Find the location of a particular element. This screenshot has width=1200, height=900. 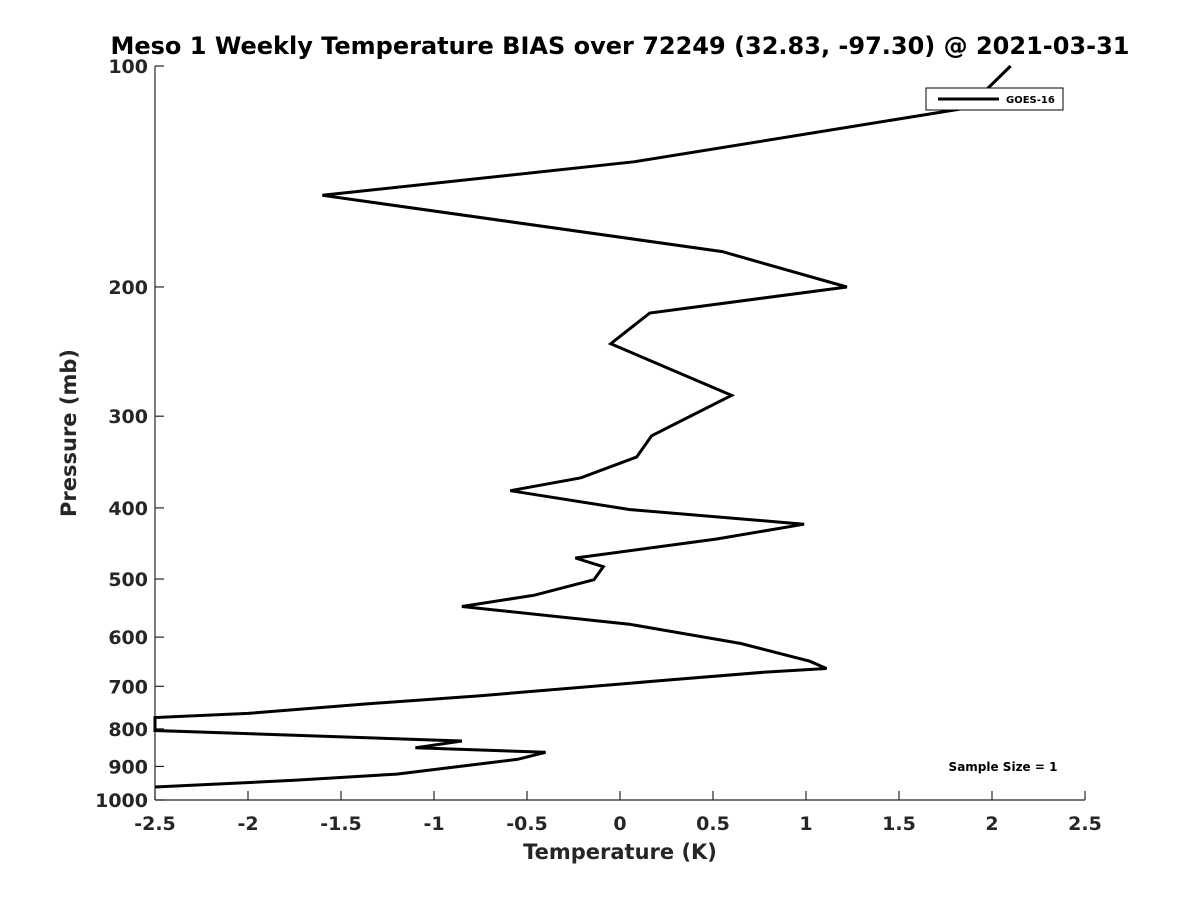

x-tick-label: -1 is located at coordinates (433, 824).